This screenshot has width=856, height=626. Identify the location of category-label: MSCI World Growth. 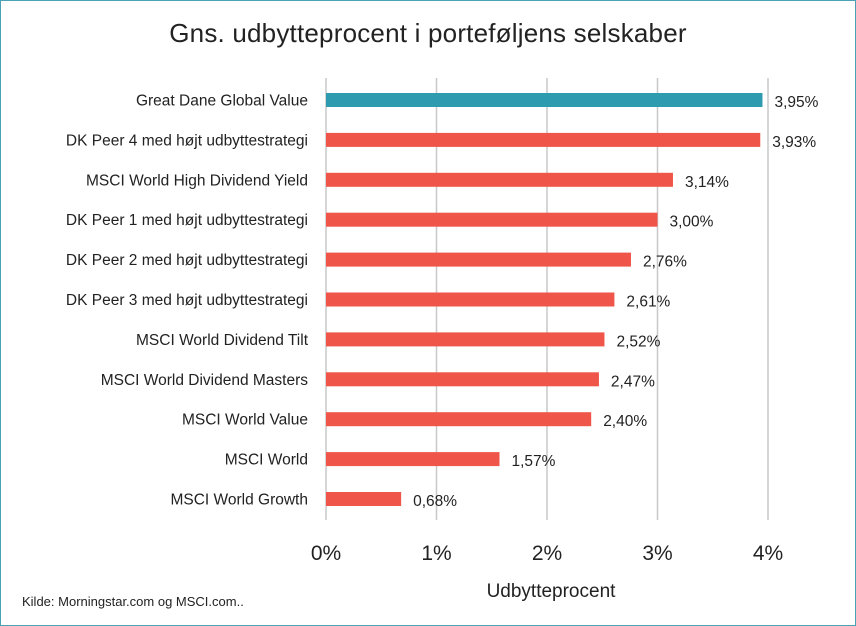
(239, 500).